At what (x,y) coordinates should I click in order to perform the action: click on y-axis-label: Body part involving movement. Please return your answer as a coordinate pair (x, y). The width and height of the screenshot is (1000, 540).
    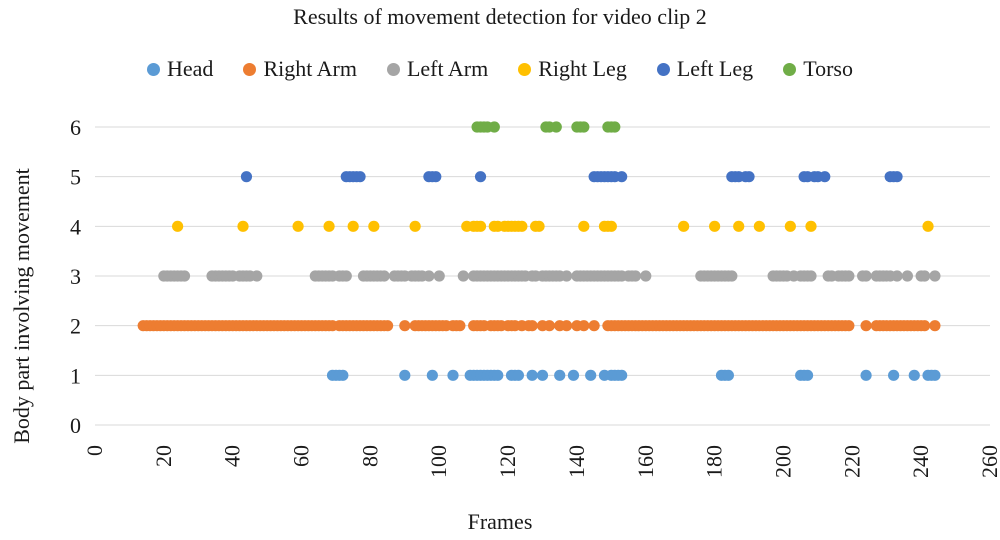
    Looking at the image, I should click on (21, 306).